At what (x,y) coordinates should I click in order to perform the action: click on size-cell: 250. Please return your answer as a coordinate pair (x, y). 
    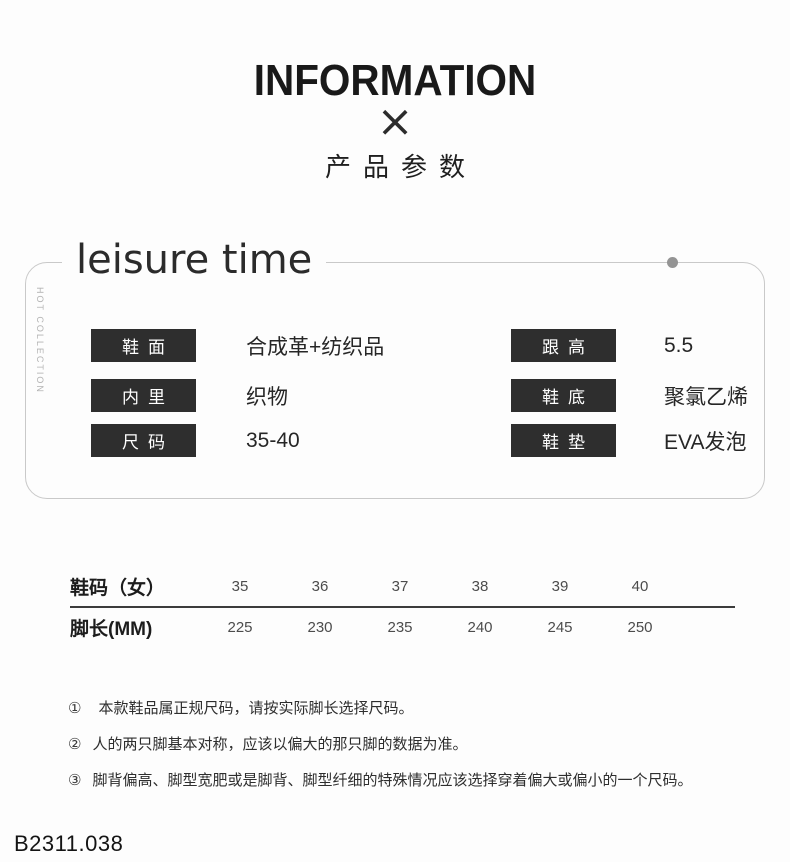
    Looking at the image, I should click on (640, 627).